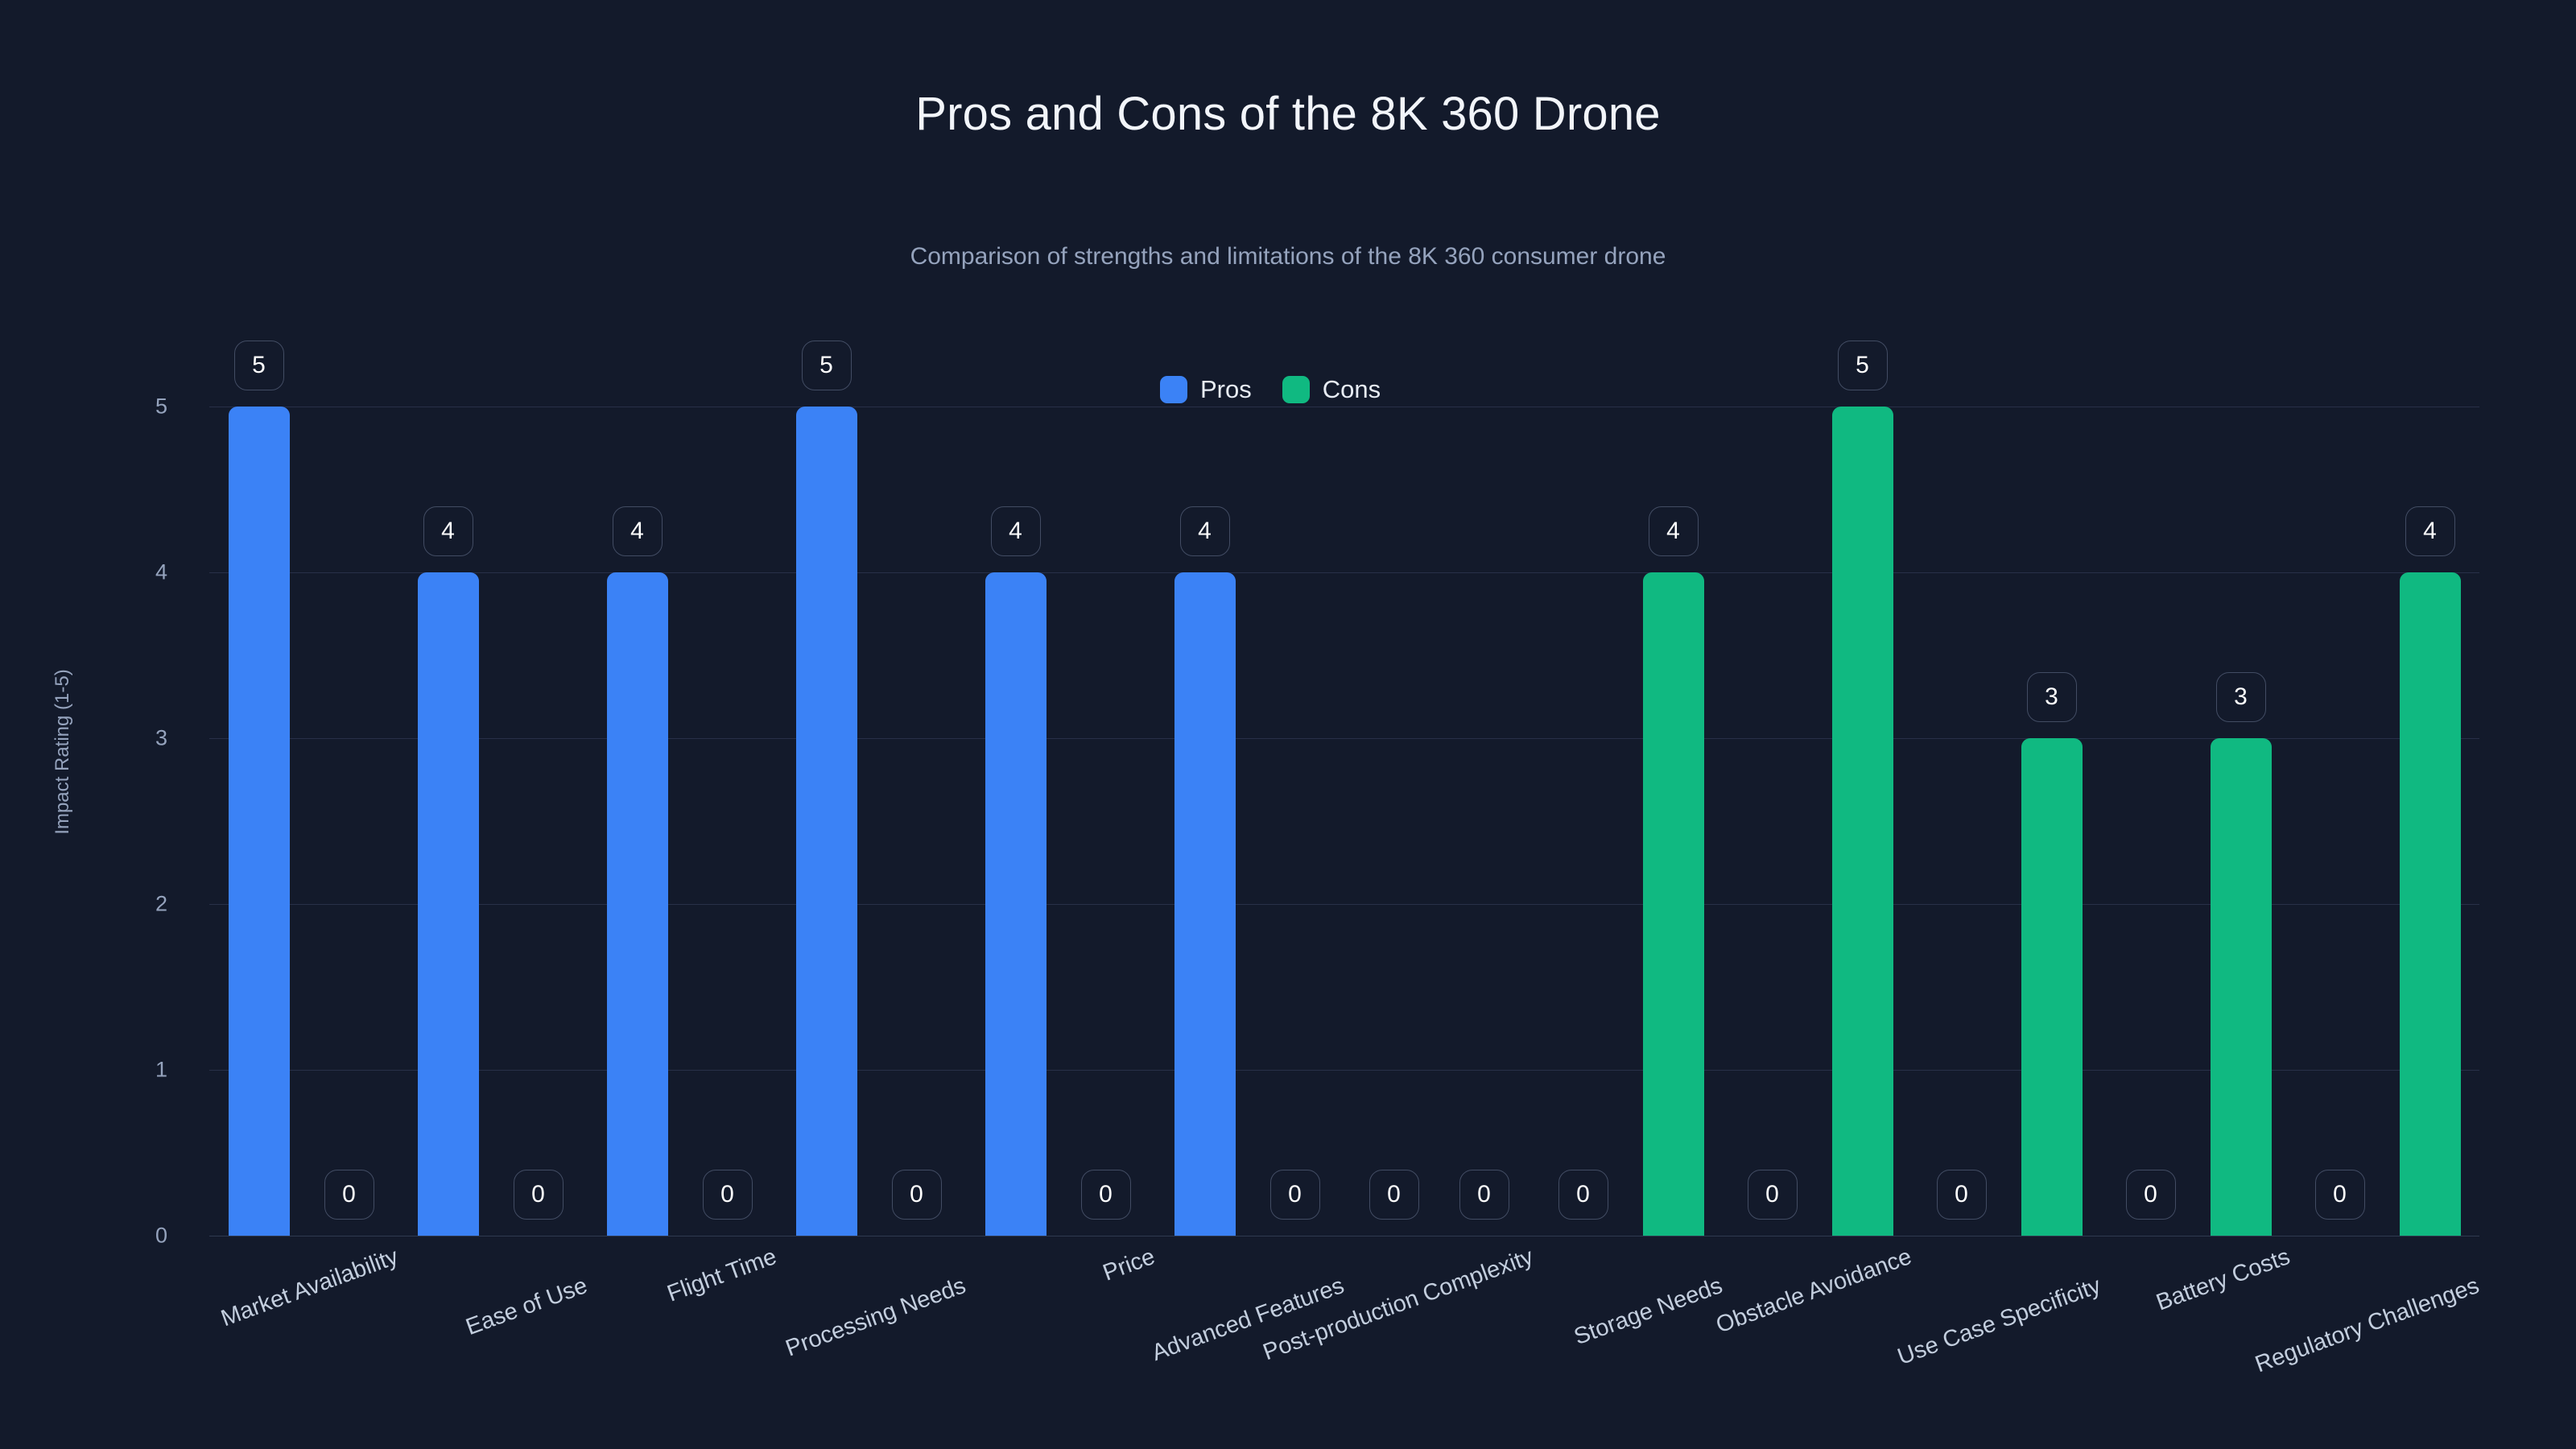 The width and height of the screenshot is (2576, 1449). What do you see at coordinates (1998, 1322) in the screenshot?
I see `x-axis-category-label: Use Case Specificity` at bounding box center [1998, 1322].